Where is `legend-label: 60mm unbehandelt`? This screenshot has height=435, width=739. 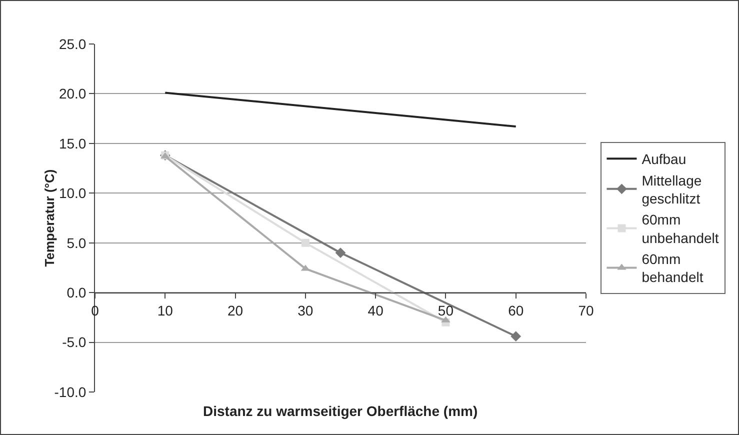 legend-label: 60mm unbehandelt is located at coordinates (680, 229).